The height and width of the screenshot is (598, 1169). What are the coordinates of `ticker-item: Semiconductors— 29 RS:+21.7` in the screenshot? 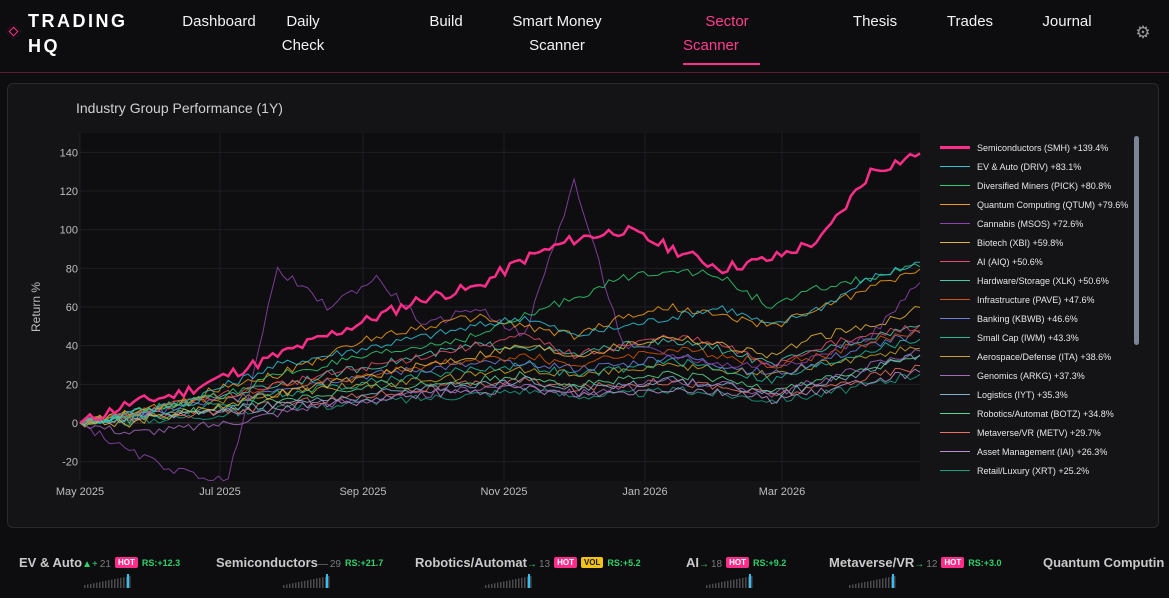 It's located at (299, 574).